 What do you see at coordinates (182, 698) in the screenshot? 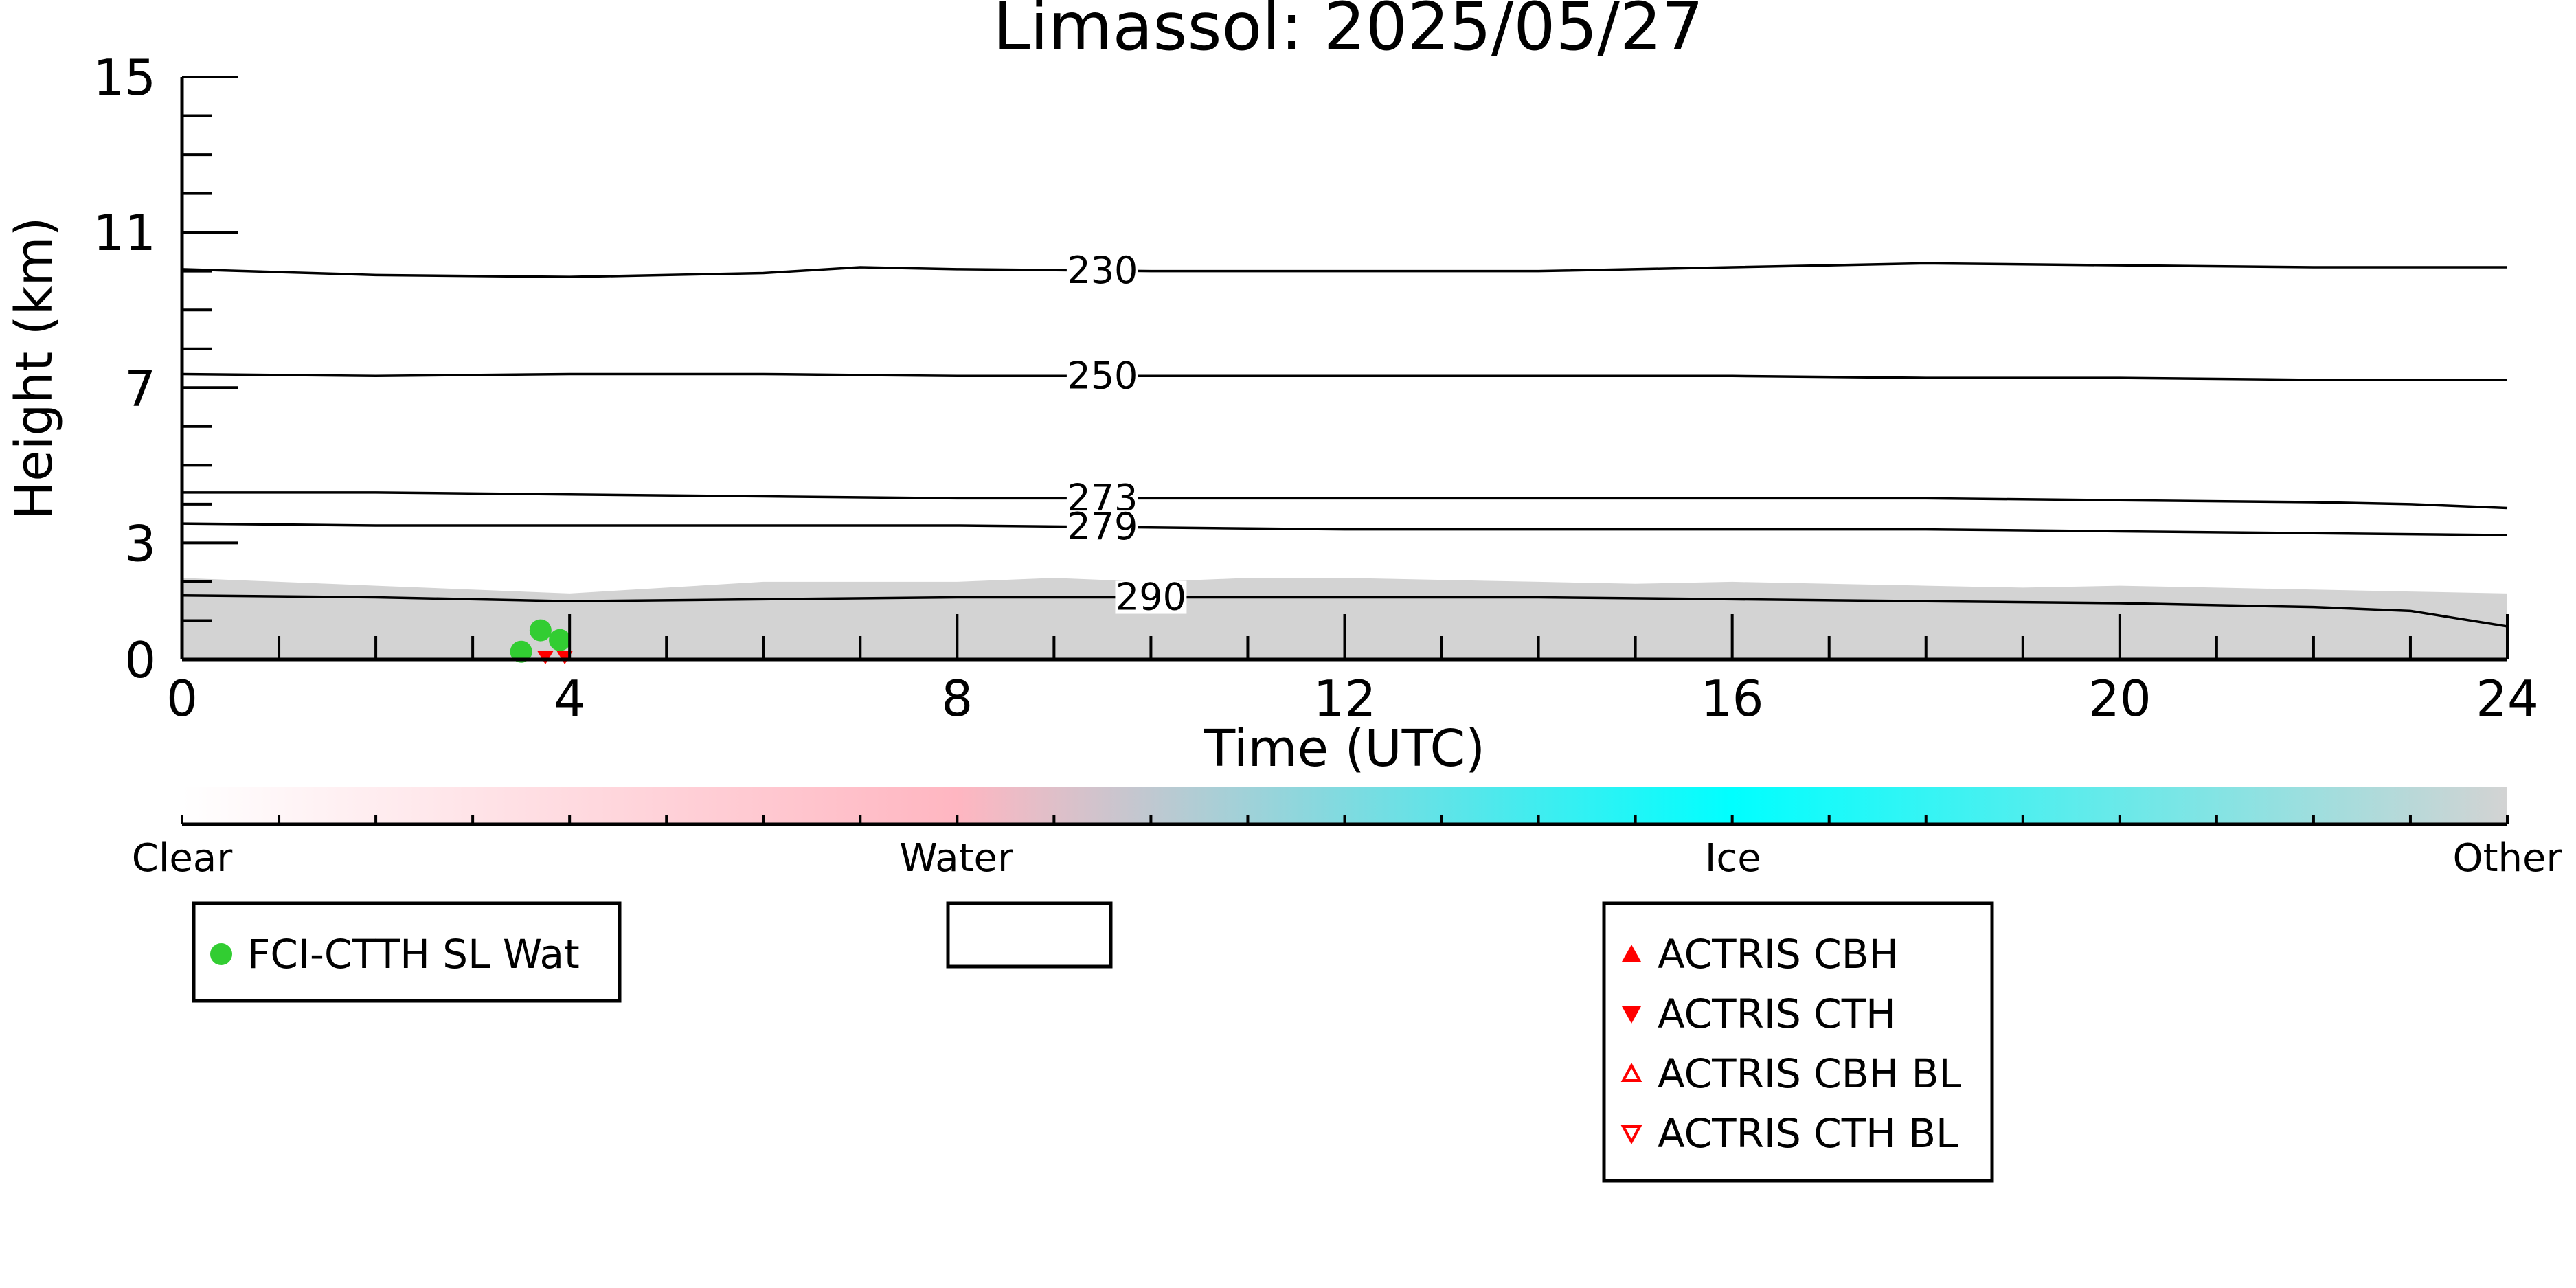
I see `x-tick-label: 0` at bounding box center [182, 698].